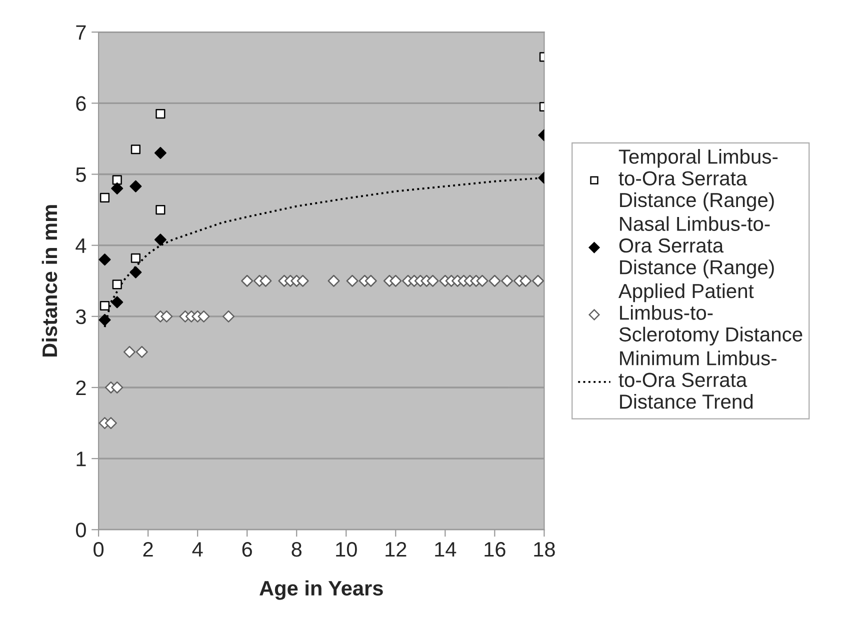 The image size is (857, 642). What do you see at coordinates (396, 549) in the screenshot?
I see `x-tick-label: 12` at bounding box center [396, 549].